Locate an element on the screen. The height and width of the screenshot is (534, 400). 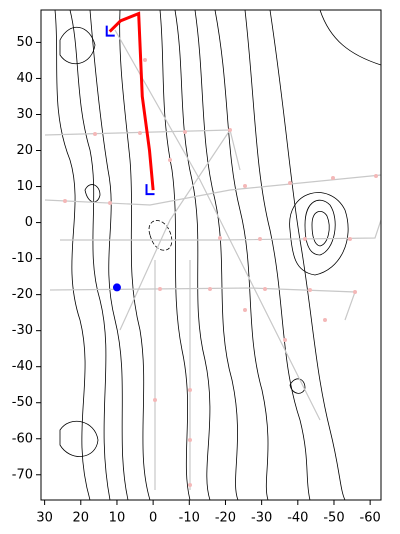
y-tick-label: -30 is located at coordinates (22, 330).